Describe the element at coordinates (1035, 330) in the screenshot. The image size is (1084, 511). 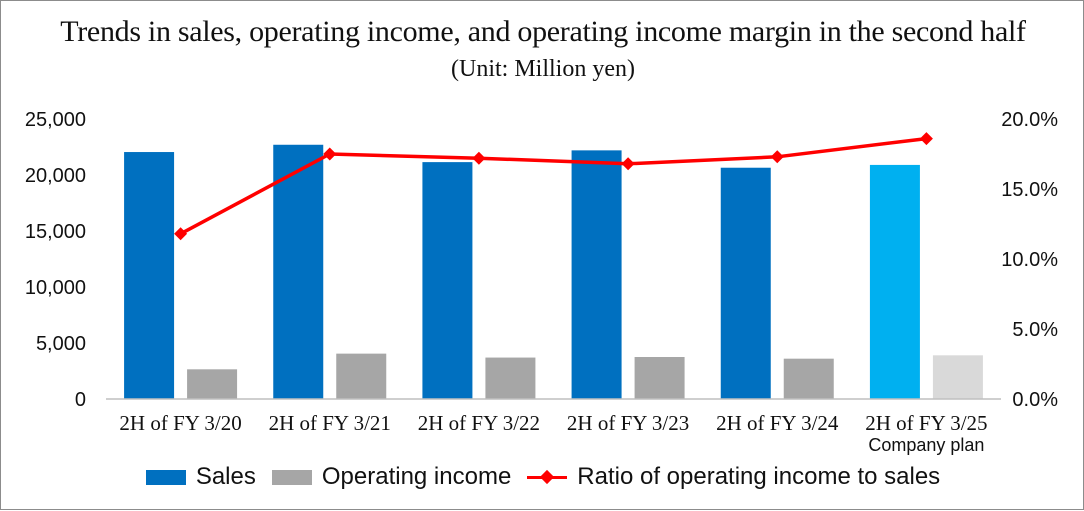
I see `right-tick-label-1: 5.0%` at that location.